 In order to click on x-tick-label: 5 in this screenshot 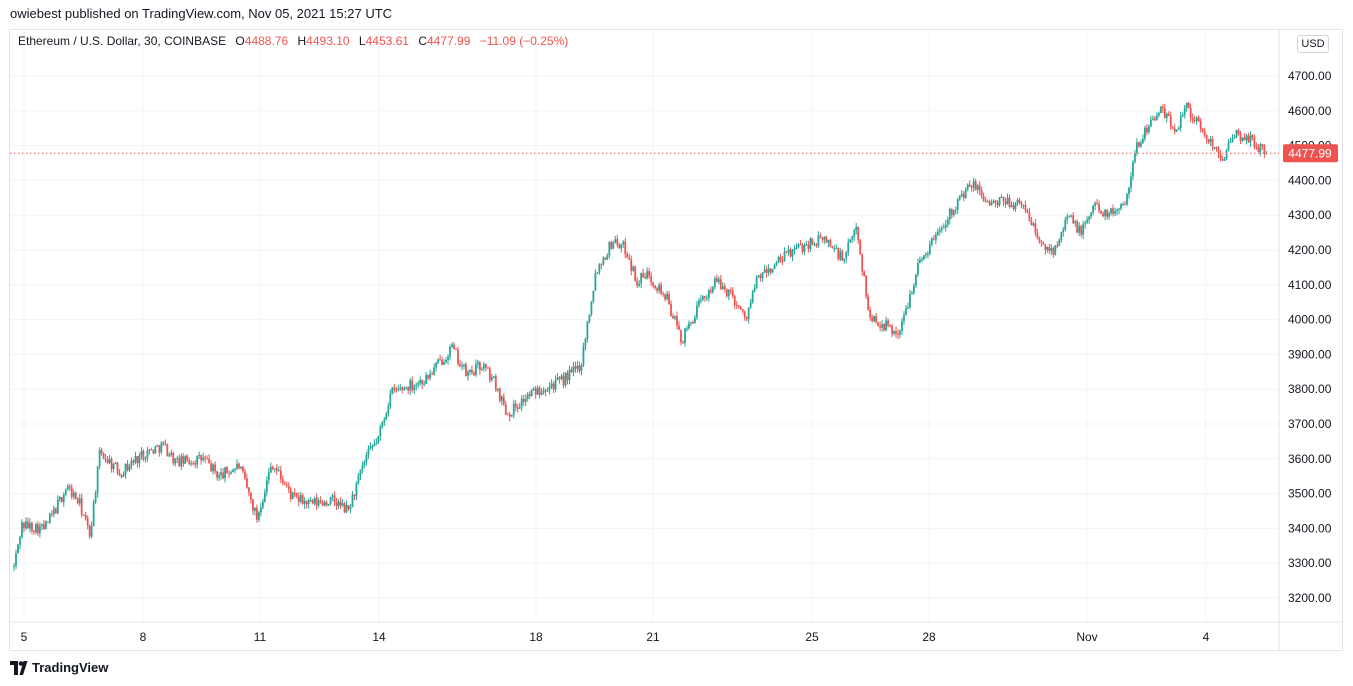, I will do `click(24, 637)`.